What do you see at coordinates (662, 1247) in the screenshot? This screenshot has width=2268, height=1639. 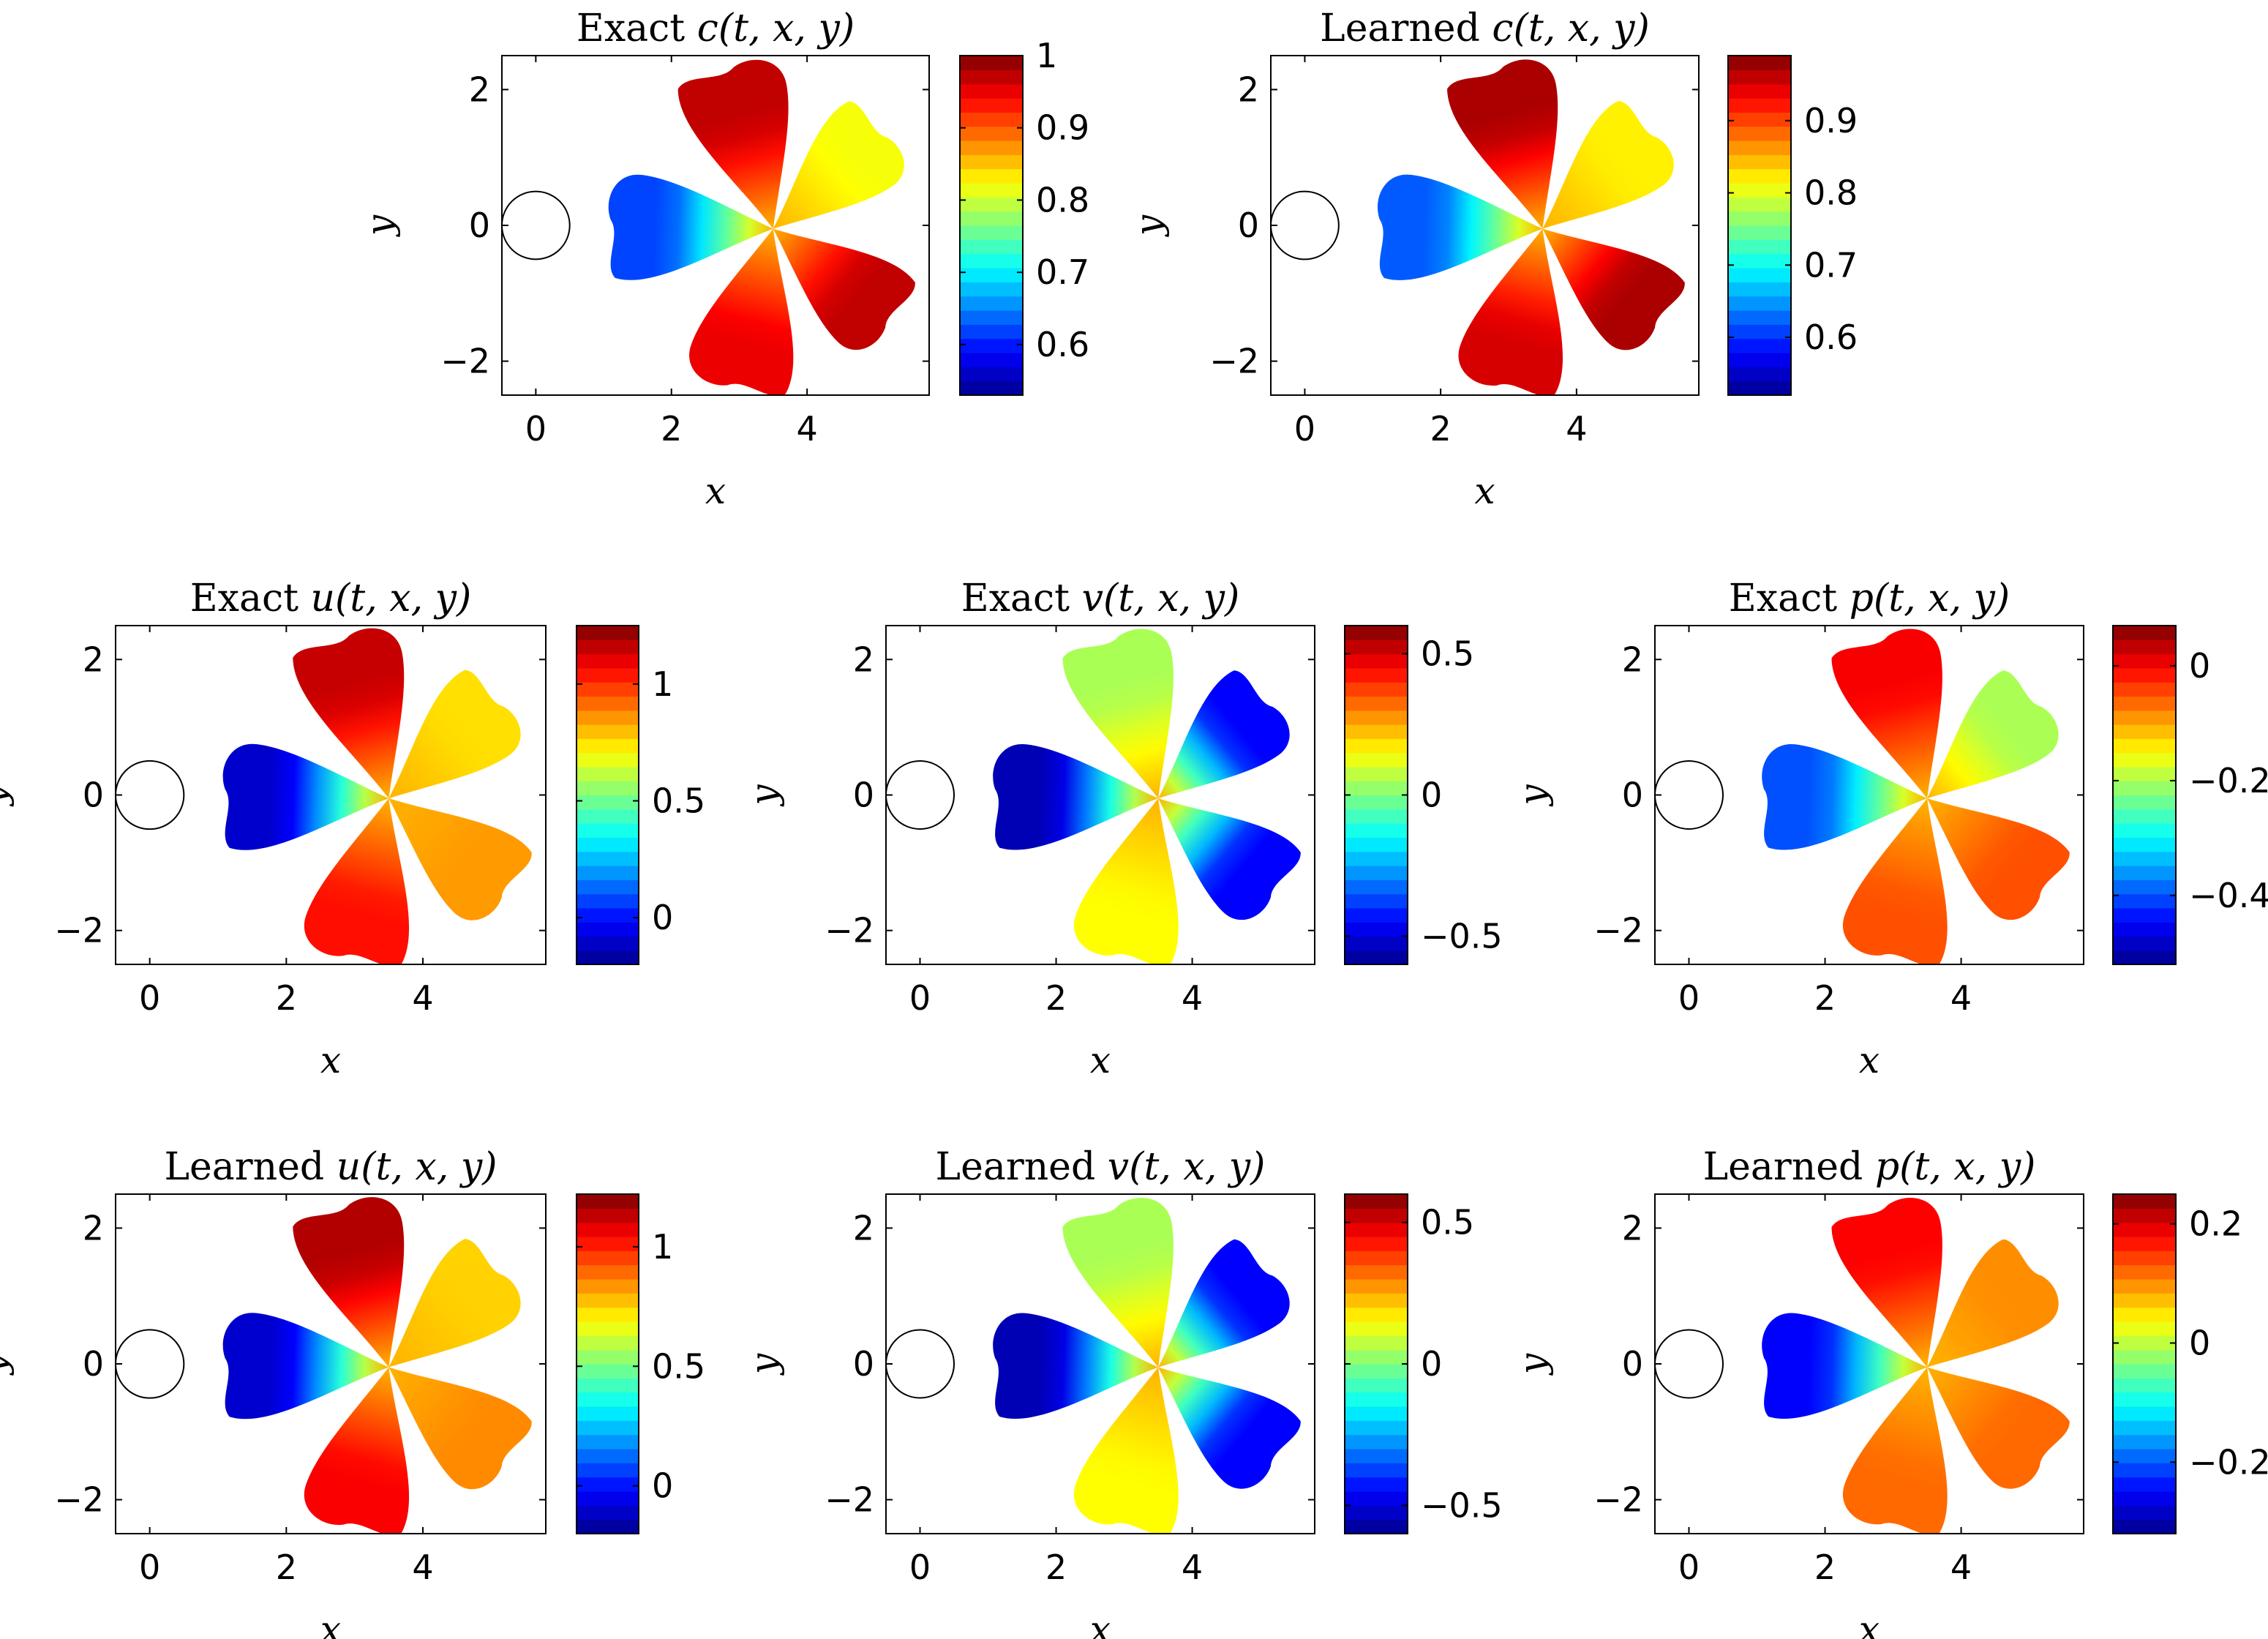 I see `colorbar-tick-label: 1` at bounding box center [662, 1247].